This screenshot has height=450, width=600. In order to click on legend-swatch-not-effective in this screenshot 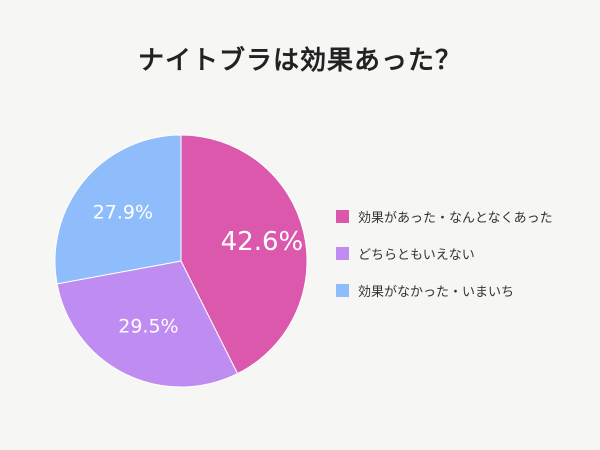, I will do `click(342, 290)`.